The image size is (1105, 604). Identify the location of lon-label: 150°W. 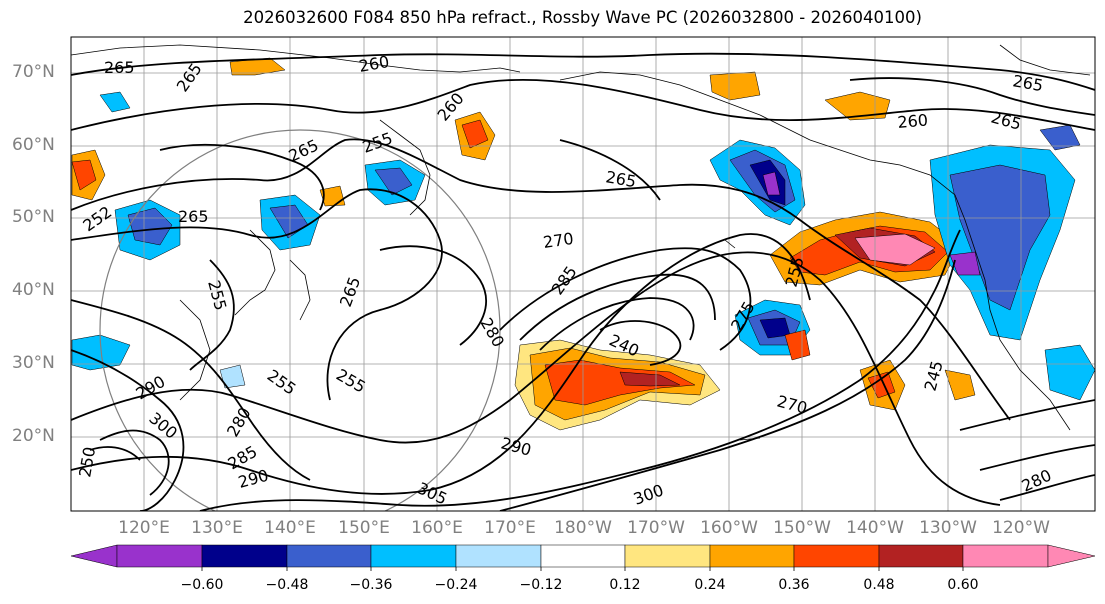
(802, 528).